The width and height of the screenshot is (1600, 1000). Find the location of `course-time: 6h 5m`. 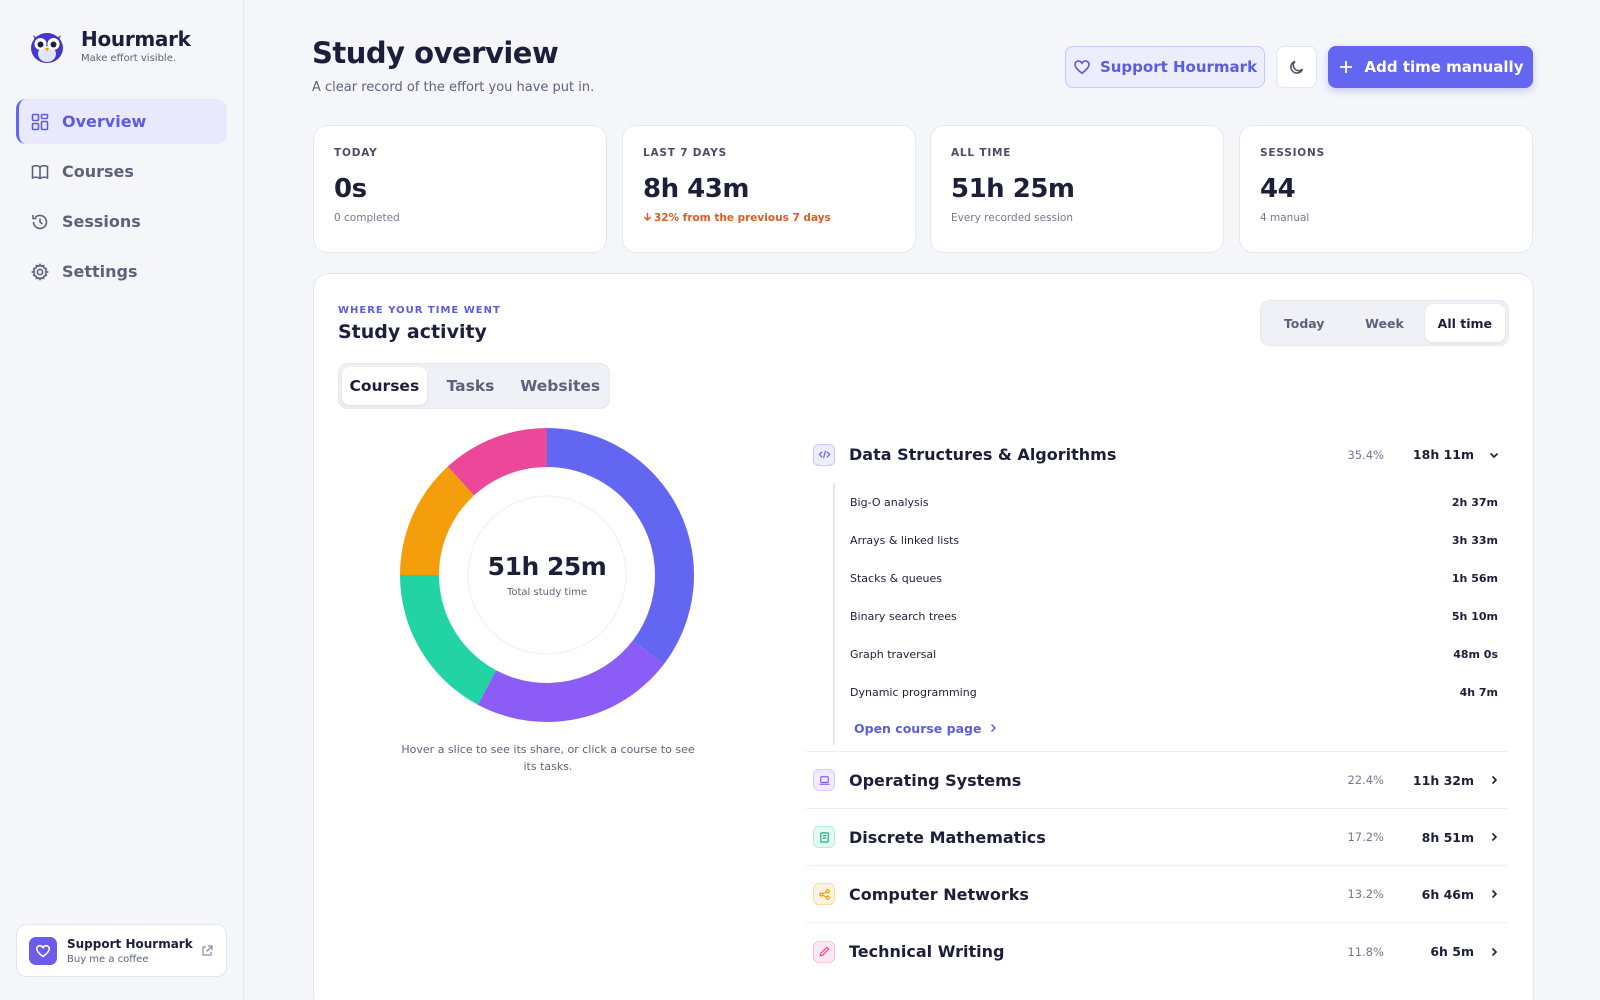

course-time: 6h 5m is located at coordinates (1452, 951).